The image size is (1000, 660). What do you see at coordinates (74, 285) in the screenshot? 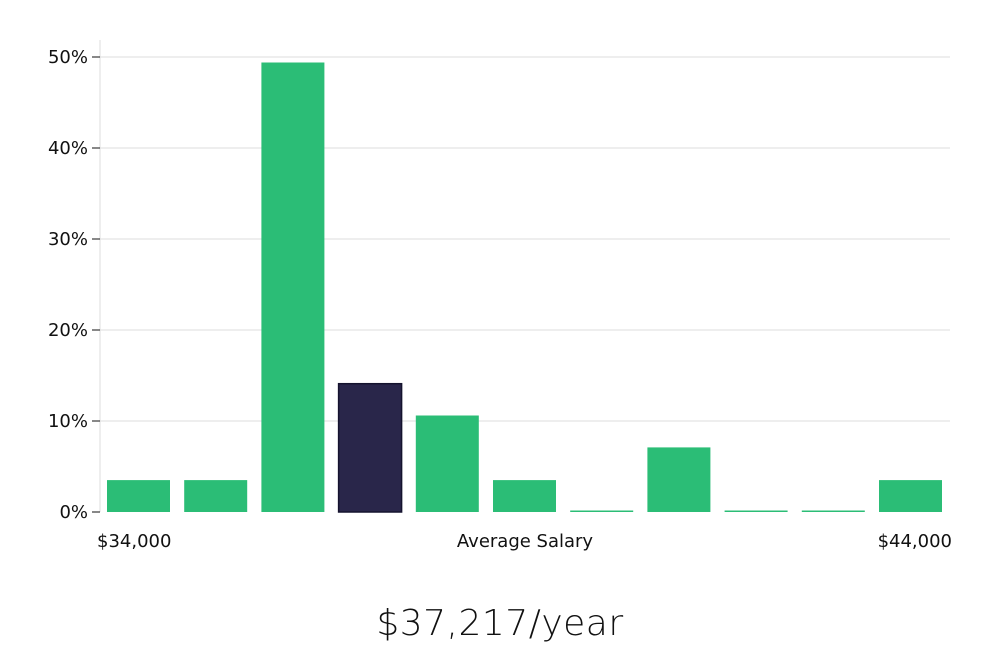
I see `y-tick-labels: 0% 10% 20% 30% 40% 50%` at bounding box center [74, 285].